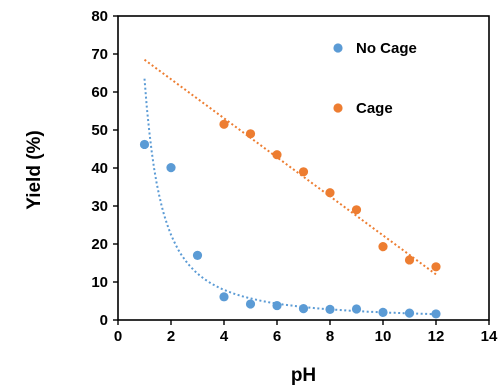 The image size is (503, 387). Describe the element at coordinates (99, 282) in the screenshot. I see `y-tick-label: 10` at that location.